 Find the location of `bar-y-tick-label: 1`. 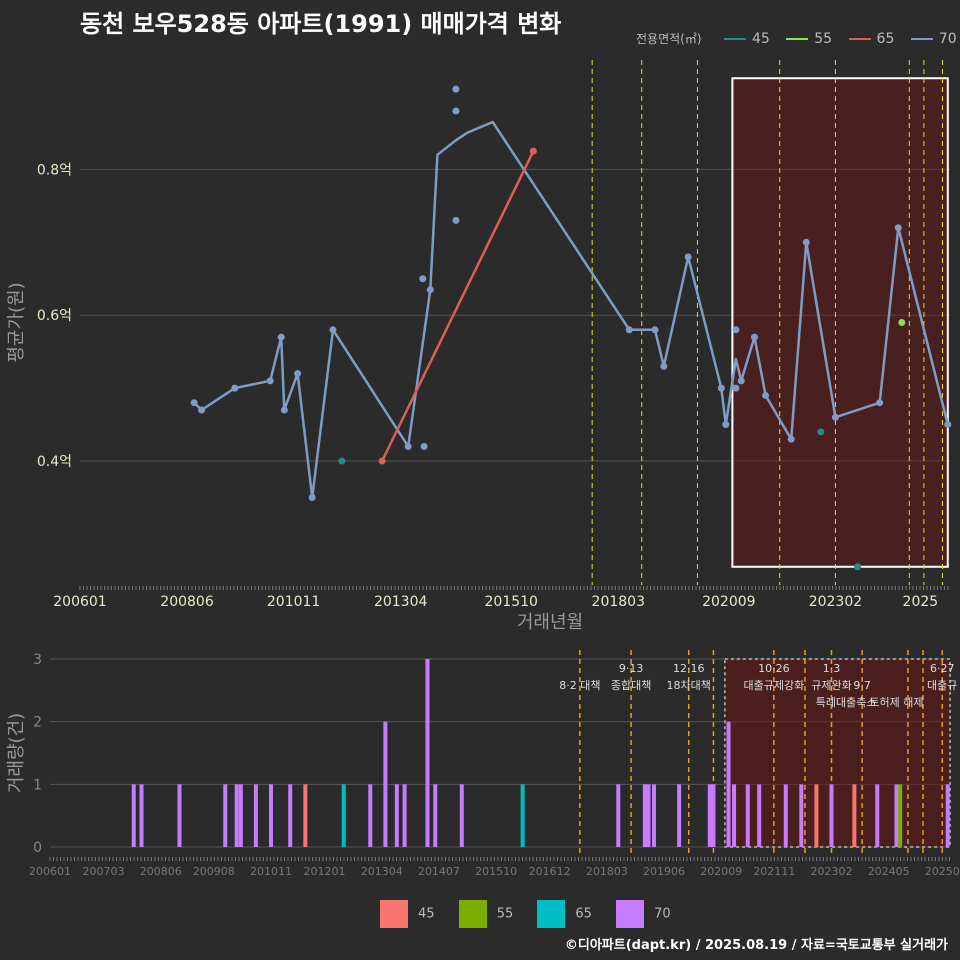

bar-y-tick-label: 1 is located at coordinates (37, 785).